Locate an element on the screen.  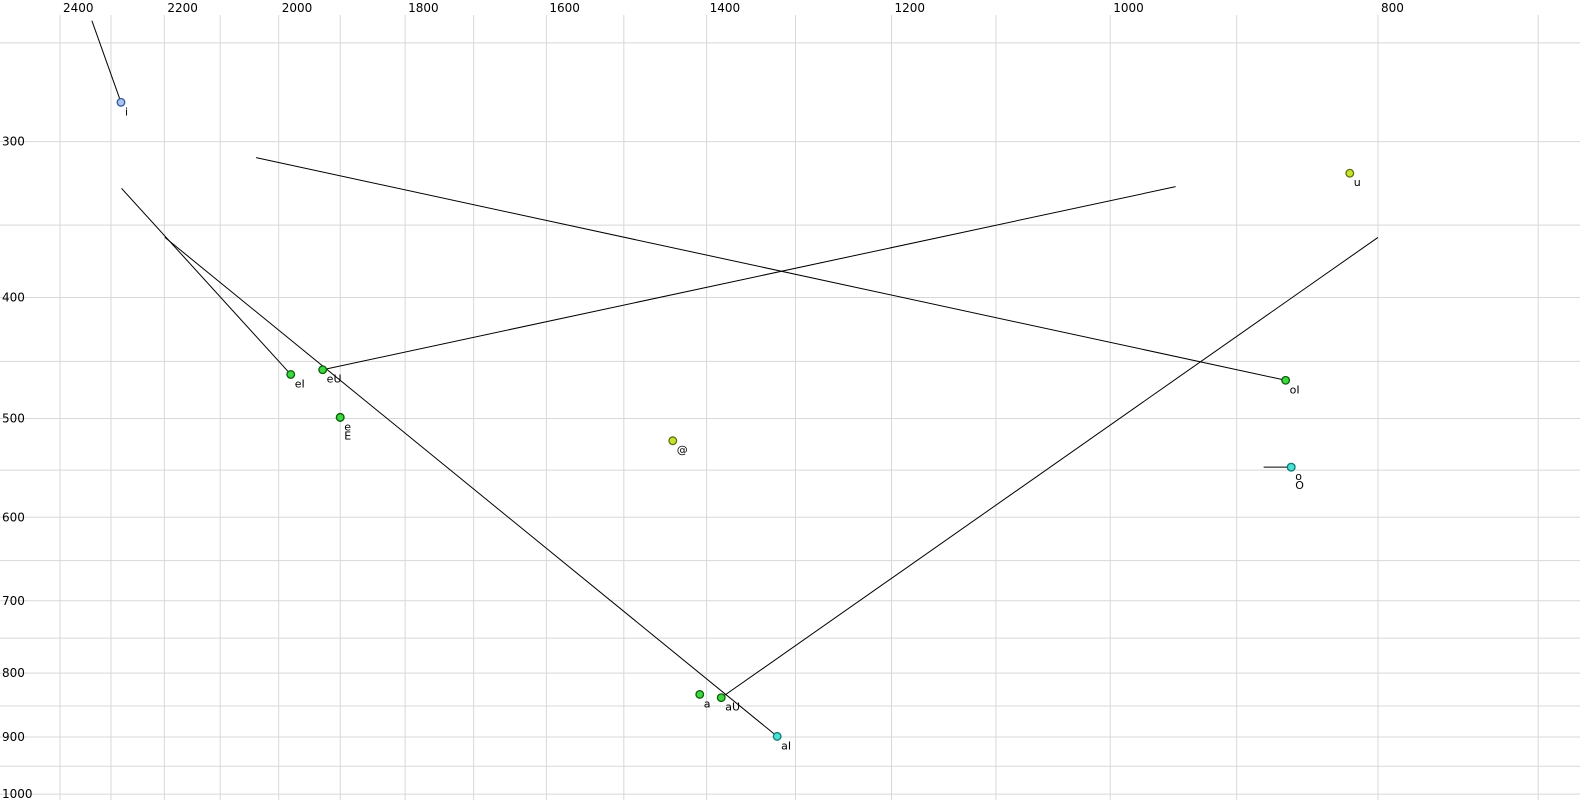
vowel-point-u is located at coordinates (1350, 173).